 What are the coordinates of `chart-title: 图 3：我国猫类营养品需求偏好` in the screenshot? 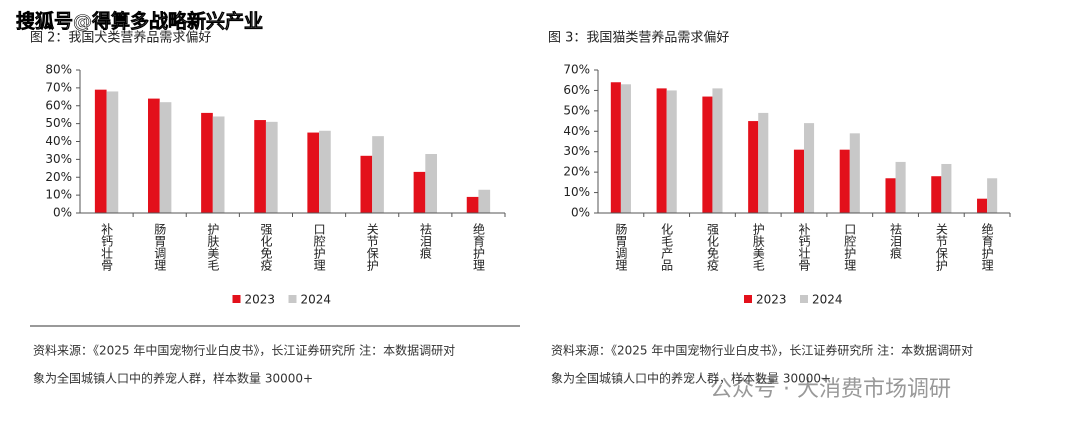 It's located at (638, 38).